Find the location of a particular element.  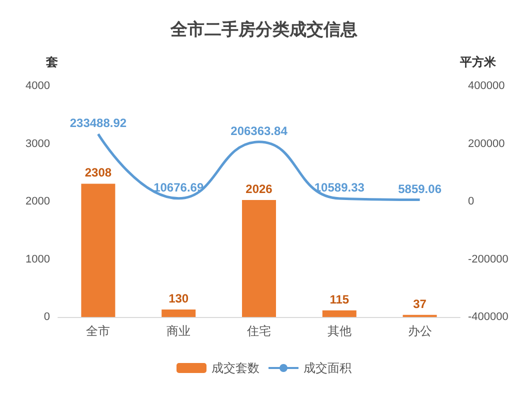

y-tick-label: 3000 is located at coordinates (38, 144).